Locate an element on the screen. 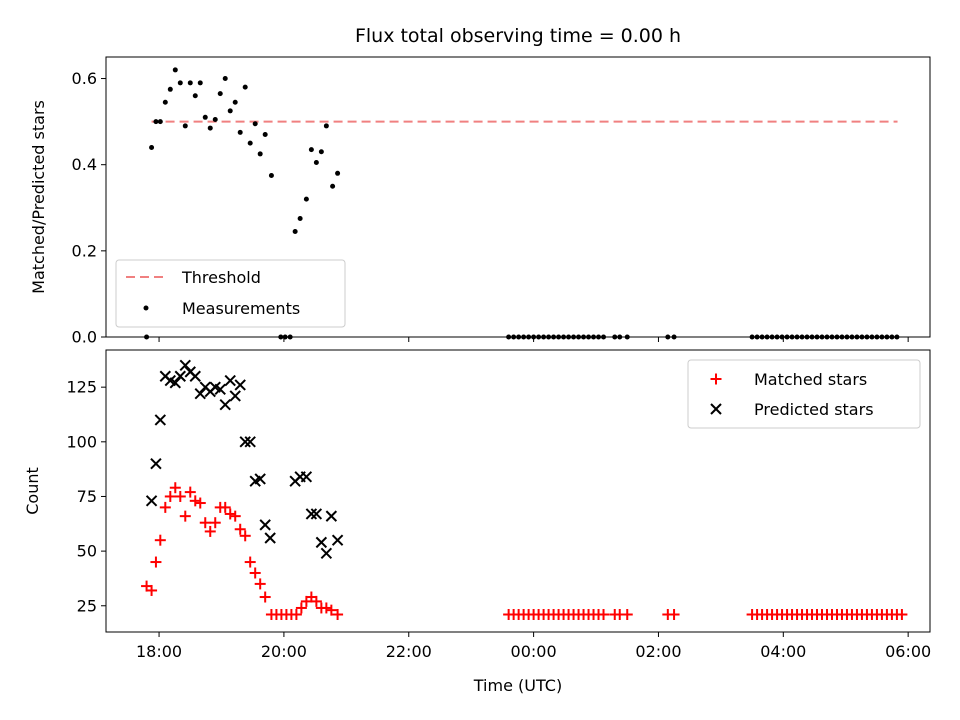 This screenshot has width=960, height=720. top-x-ticks is located at coordinates (533, 339).